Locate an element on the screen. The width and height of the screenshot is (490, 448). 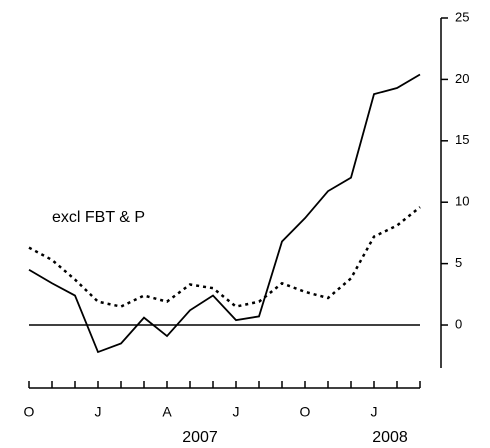
y-tick-label: 5 is located at coordinates (458, 262).